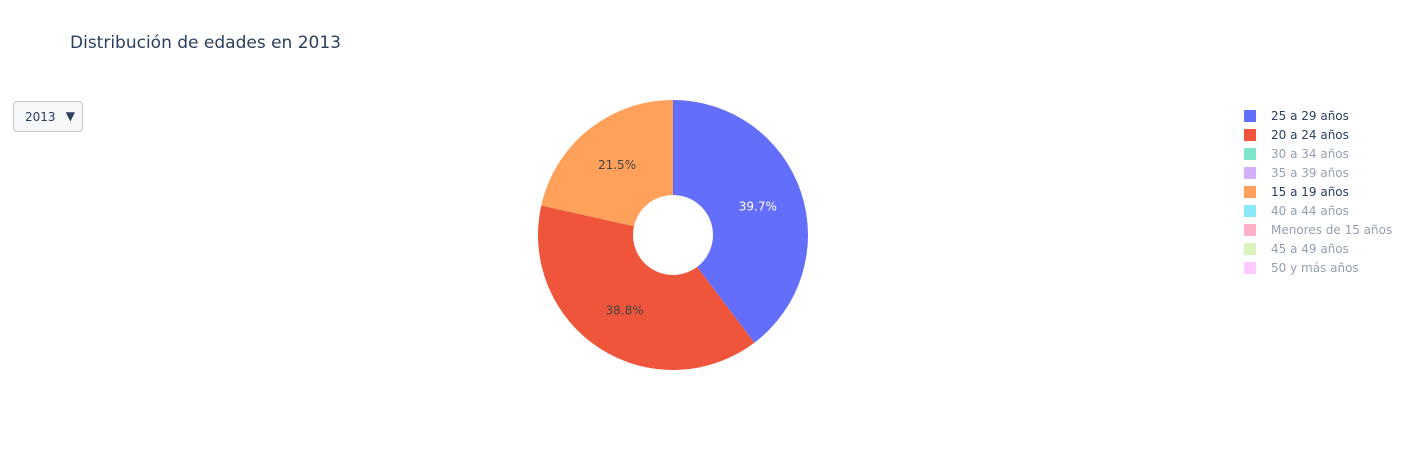  What do you see at coordinates (758, 207) in the screenshot?
I see `pie-slice-label-0: 39.7%` at bounding box center [758, 207].